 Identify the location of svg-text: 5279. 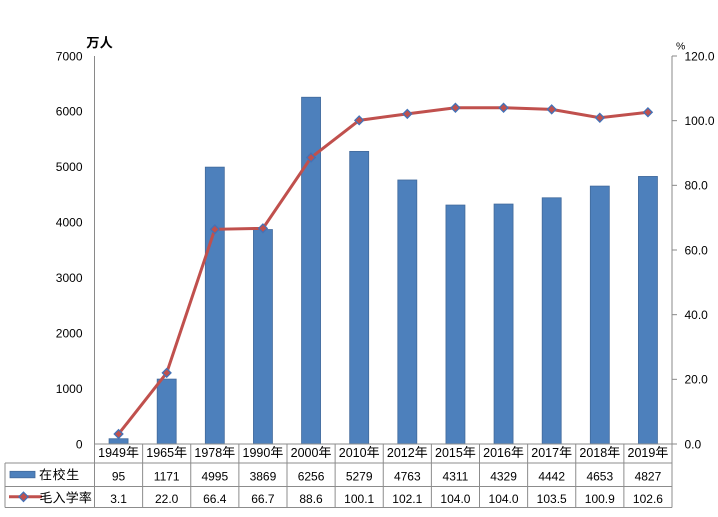
(359, 476).